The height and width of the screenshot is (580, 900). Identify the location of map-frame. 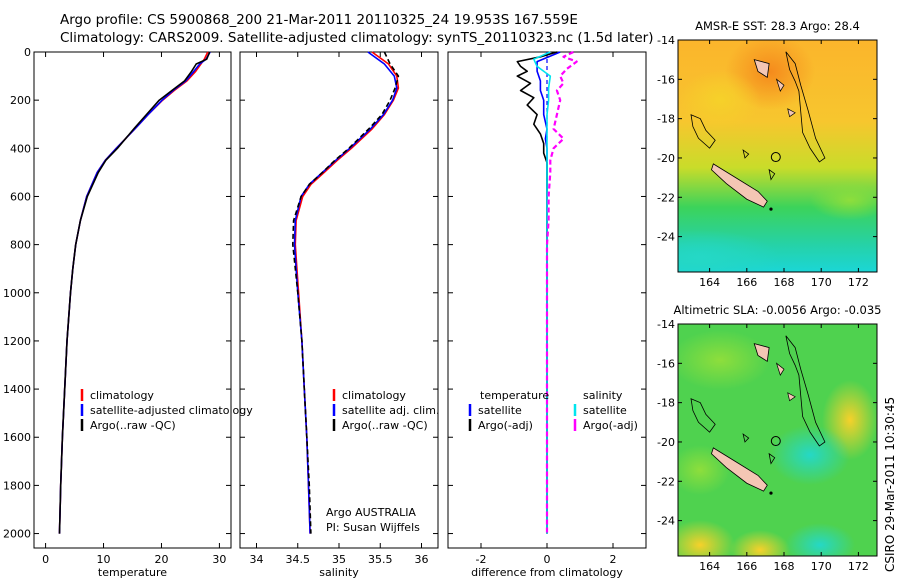
(777, 440).